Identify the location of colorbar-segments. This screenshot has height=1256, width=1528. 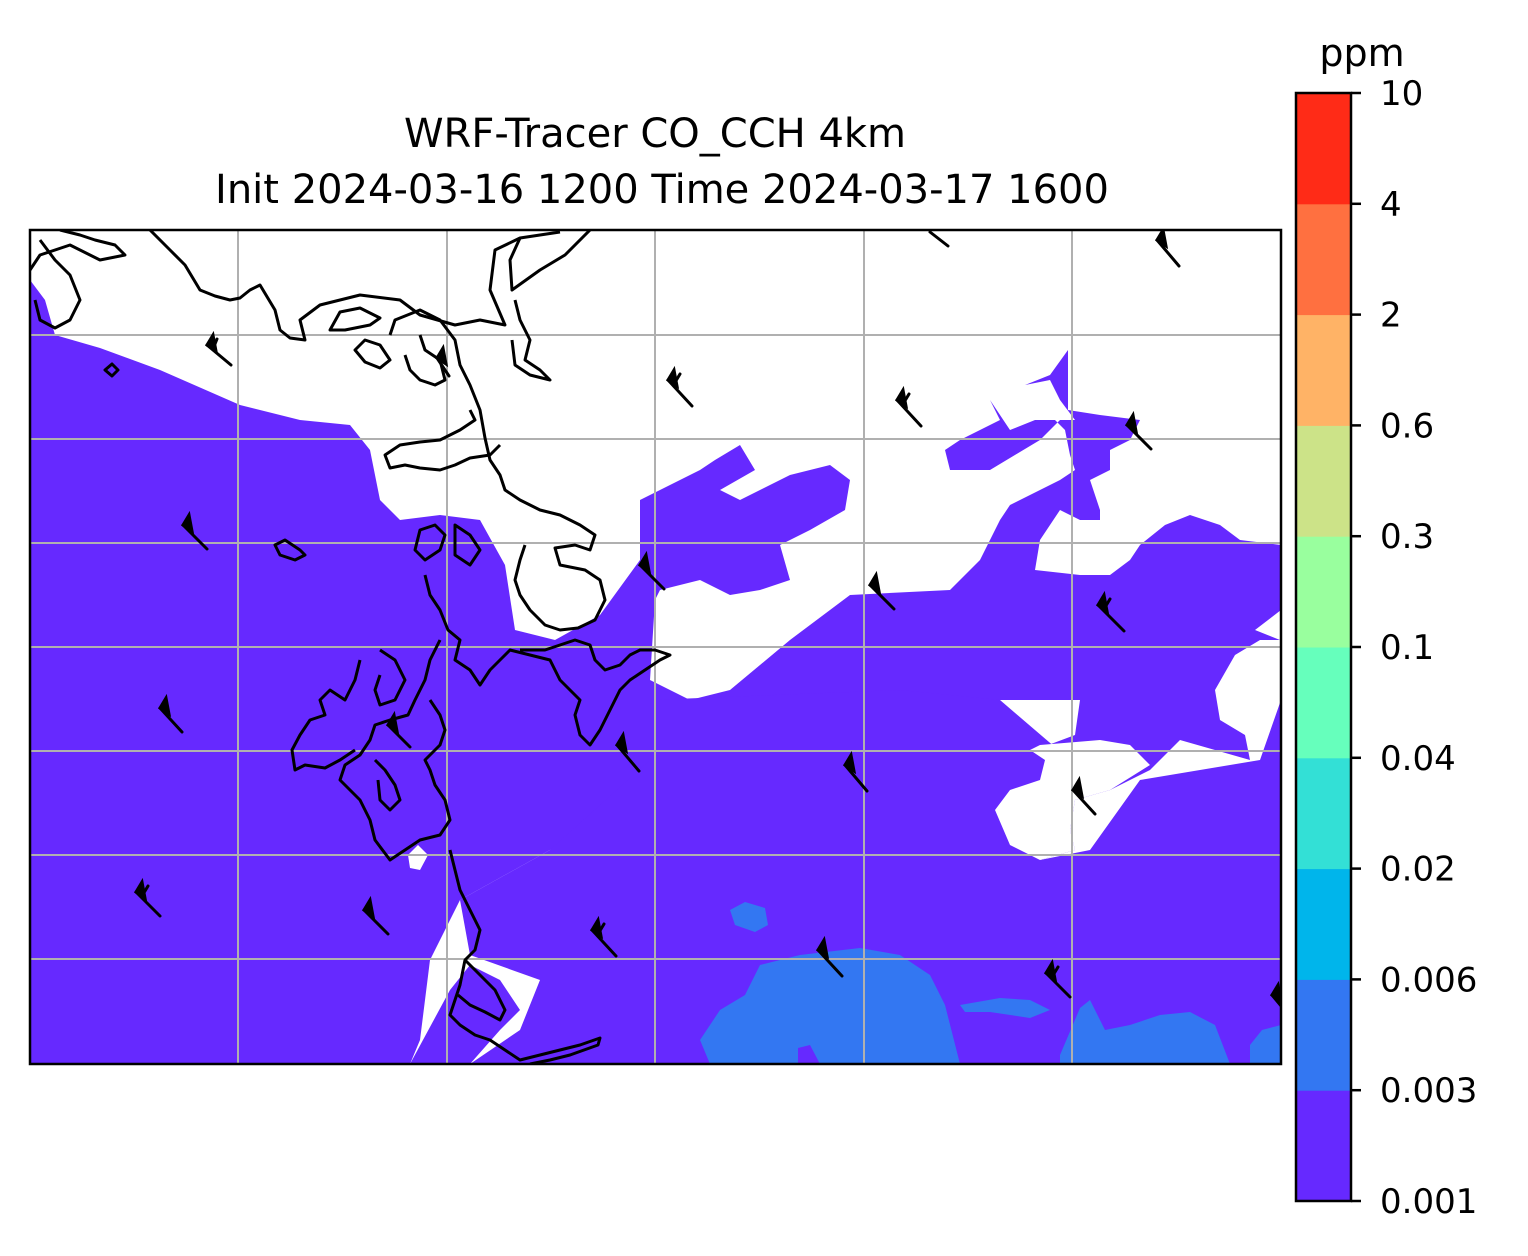
(1323, 647).